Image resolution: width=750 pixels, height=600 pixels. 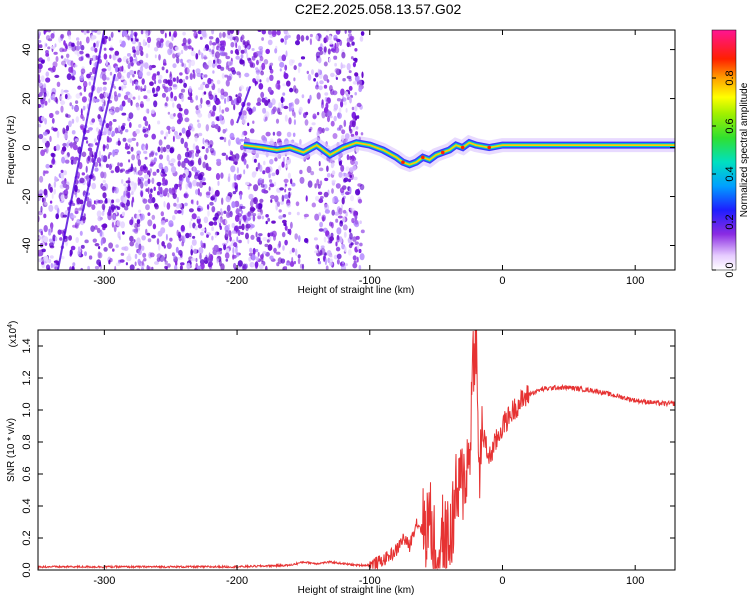 What do you see at coordinates (27, 377) in the screenshot?
I see `y-tick-label: 1.2` at bounding box center [27, 377].